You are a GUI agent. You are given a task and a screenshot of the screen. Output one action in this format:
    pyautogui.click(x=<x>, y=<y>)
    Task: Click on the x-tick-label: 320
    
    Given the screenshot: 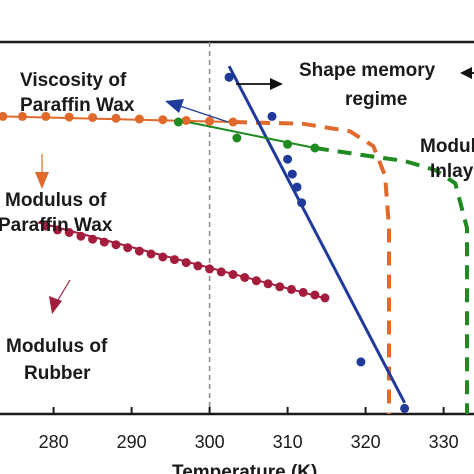 What is the action you would take?
    pyautogui.click(x=366, y=442)
    